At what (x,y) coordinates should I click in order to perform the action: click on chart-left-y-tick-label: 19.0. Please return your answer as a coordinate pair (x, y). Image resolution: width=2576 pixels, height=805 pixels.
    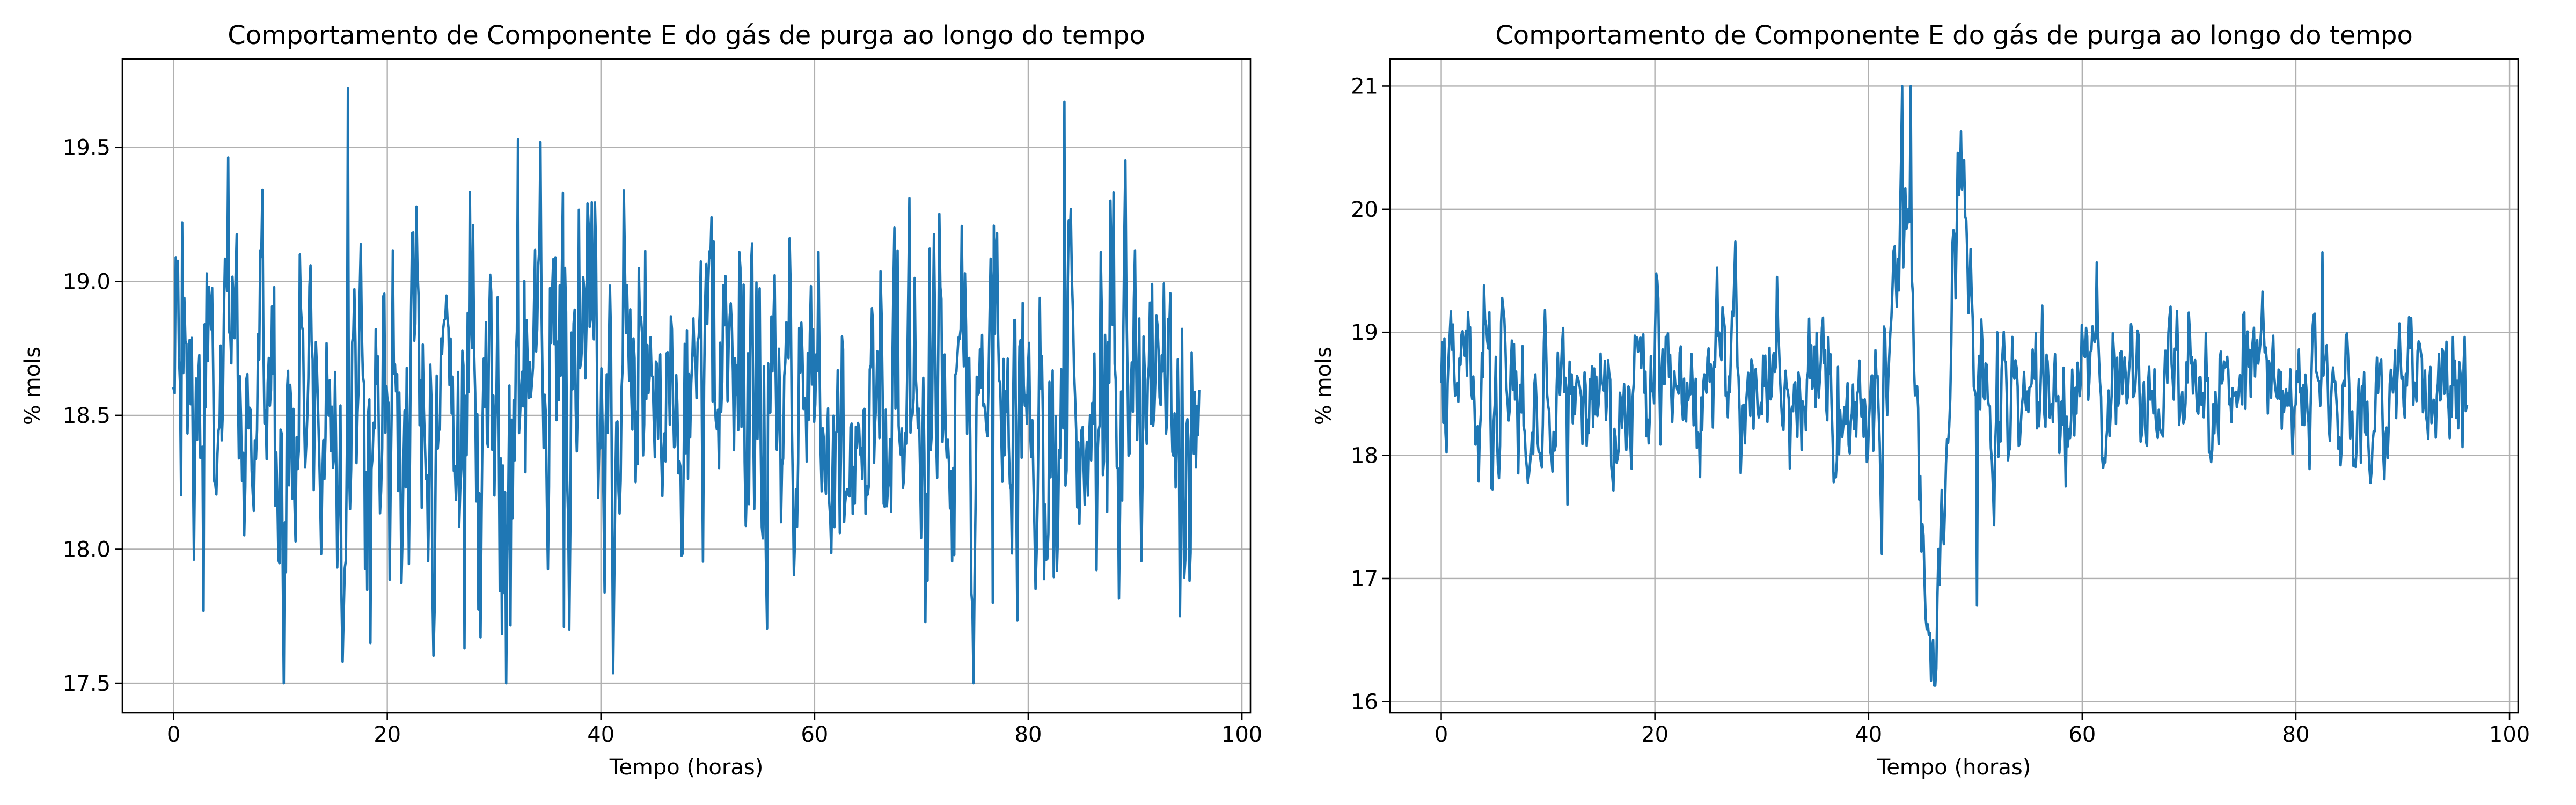
    Looking at the image, I should click on (87, 281).